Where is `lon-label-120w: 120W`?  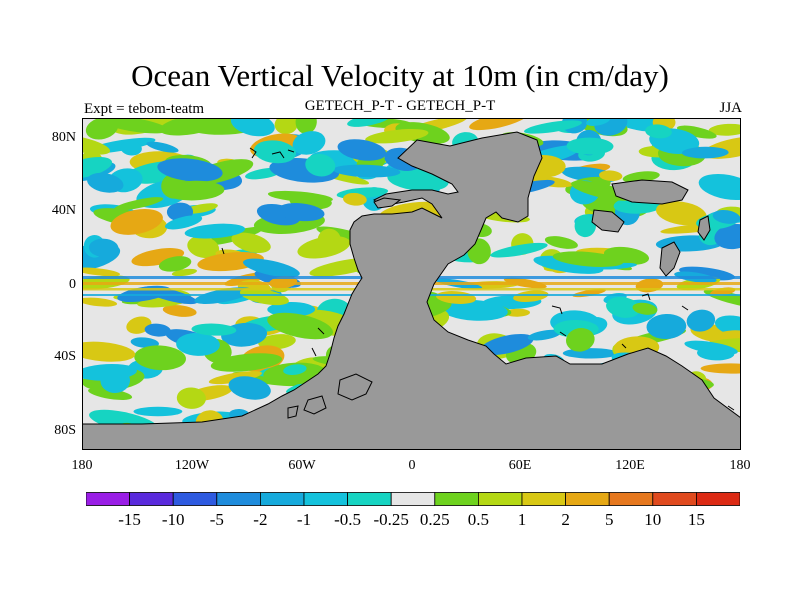 lon-label-120w: 120W is located at coordinates (192, 465).